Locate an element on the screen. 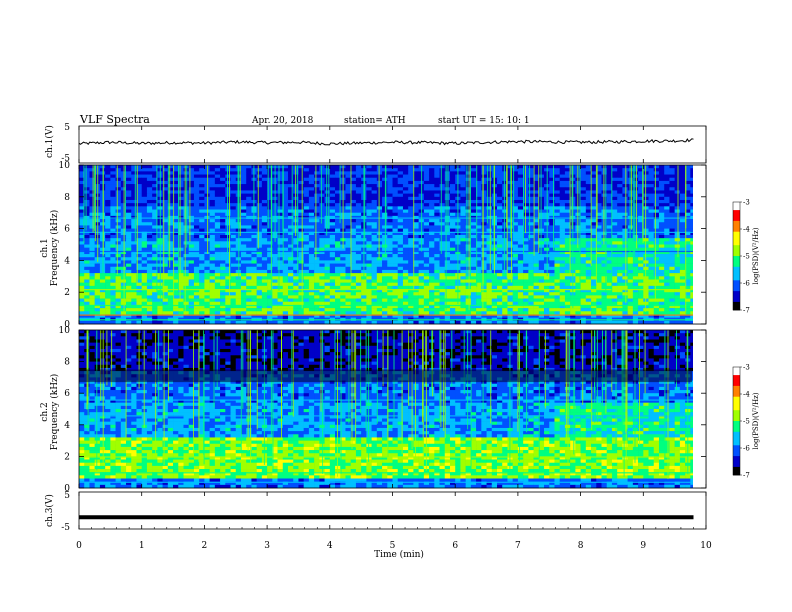 This screenshot has width=792, height=612. station-label: station= ATH is located at coordinates (375, 121).